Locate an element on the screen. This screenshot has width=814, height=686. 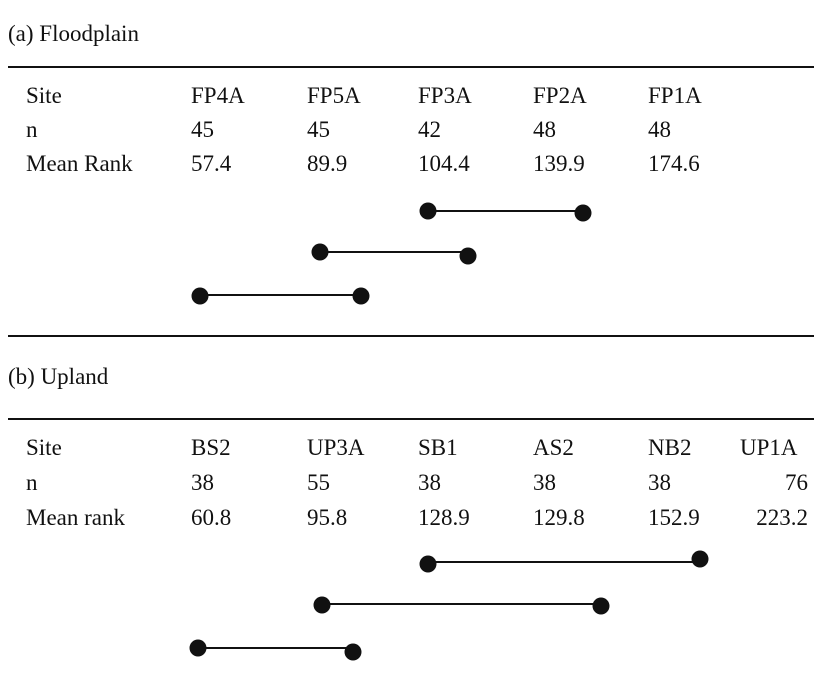
mean-rank-value: 152.9 is located at coordinates (674, 517).